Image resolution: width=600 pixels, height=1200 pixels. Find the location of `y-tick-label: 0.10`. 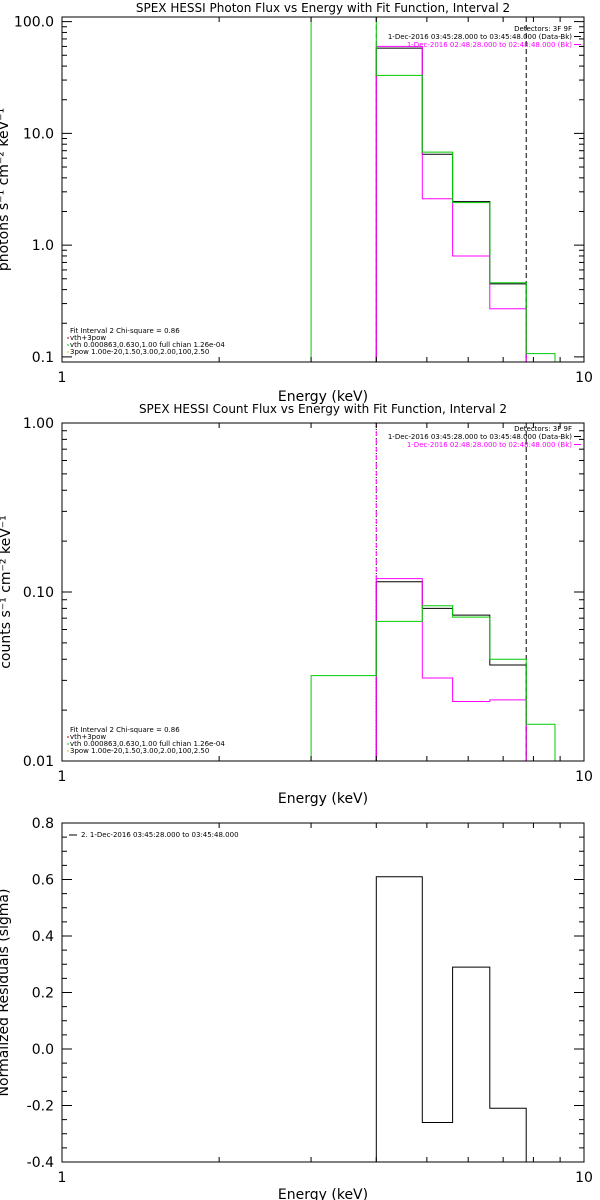

y-tick-label: 0.10 is located at coordinates (38, 593).